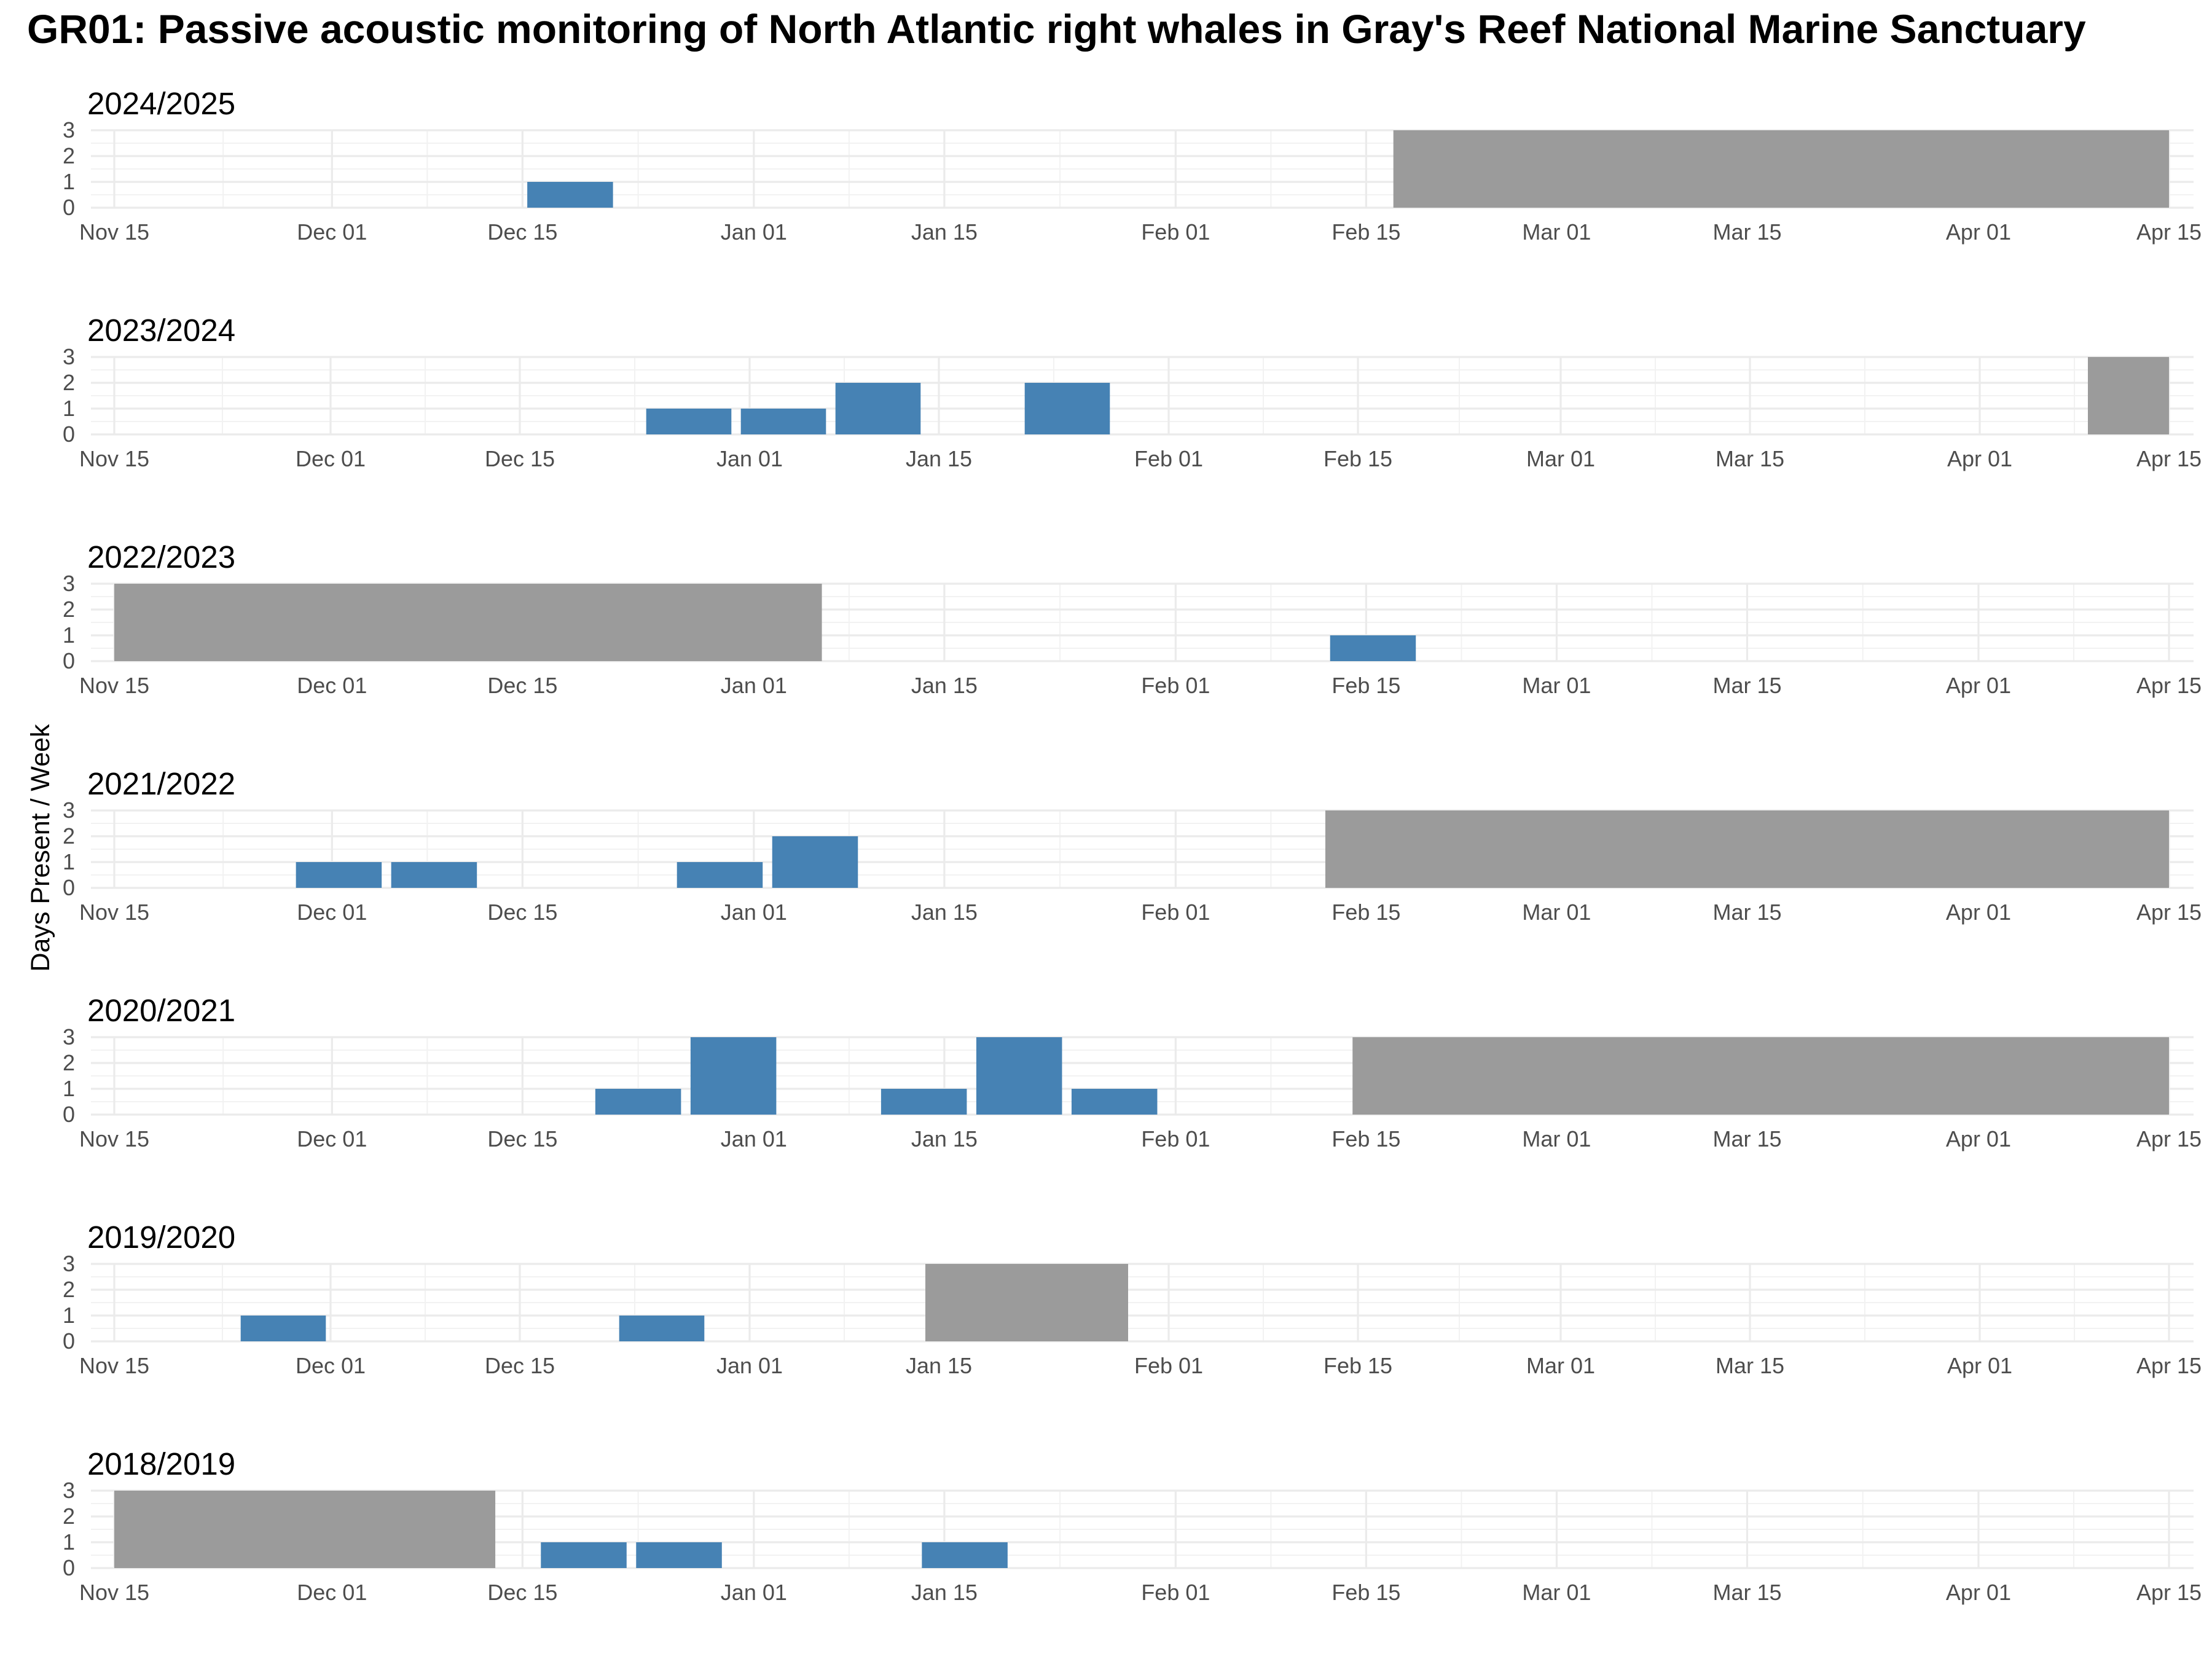 The image size is (2212, 1659). What do you see at coordinates (161, 103) in the screenshot?
I see `panel-title: 2024/2025` at bounding box center [161, 103].